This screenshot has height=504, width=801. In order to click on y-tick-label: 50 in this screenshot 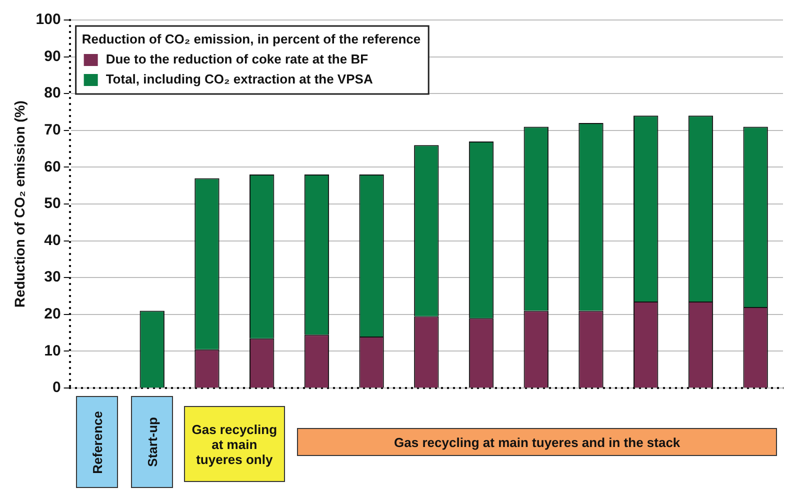, I will do `click(52, 203)`.